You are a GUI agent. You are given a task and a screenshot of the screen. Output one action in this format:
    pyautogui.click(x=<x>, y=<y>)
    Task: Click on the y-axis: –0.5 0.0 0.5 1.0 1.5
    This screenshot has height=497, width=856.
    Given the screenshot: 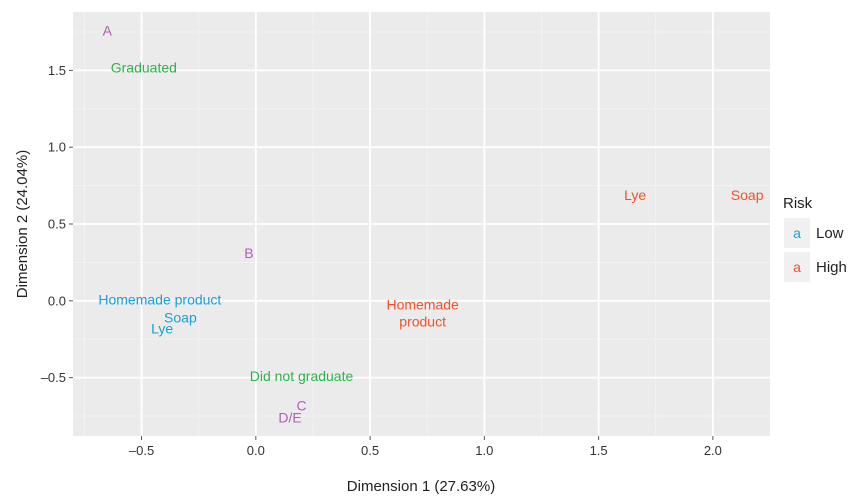 What is the action you would take?
    pyautogui.click(x=57, y=224)
    